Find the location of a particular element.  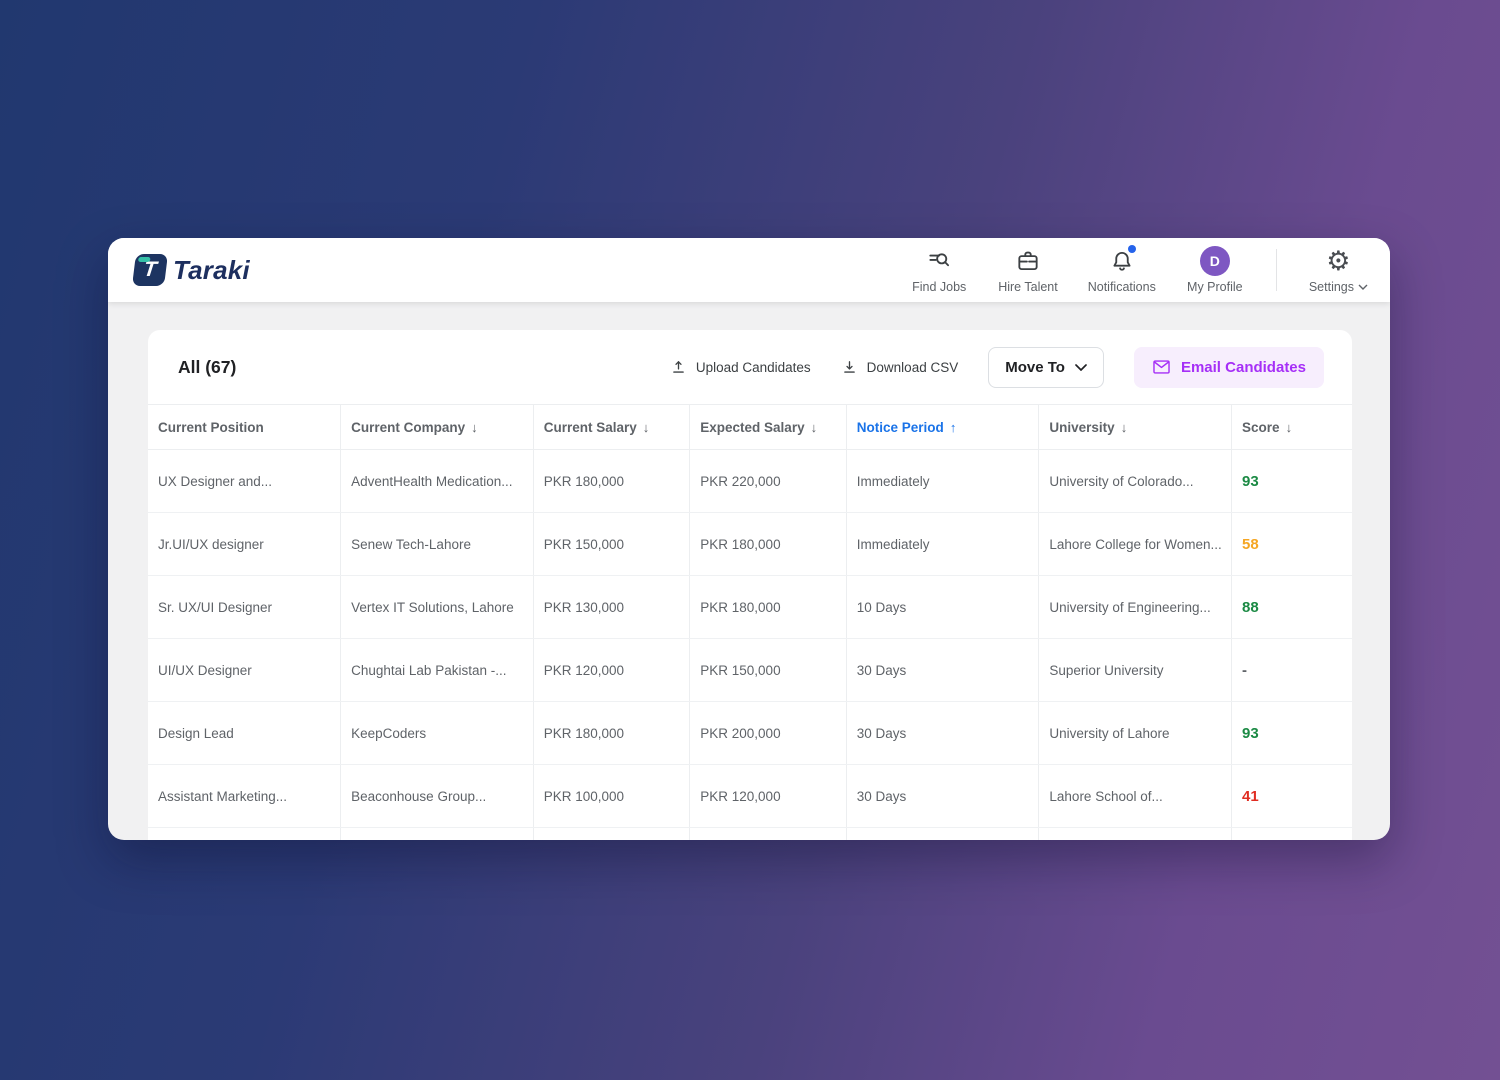

column-header-notice-period: Notice Period ↑ is located at coordinates (943, 427).